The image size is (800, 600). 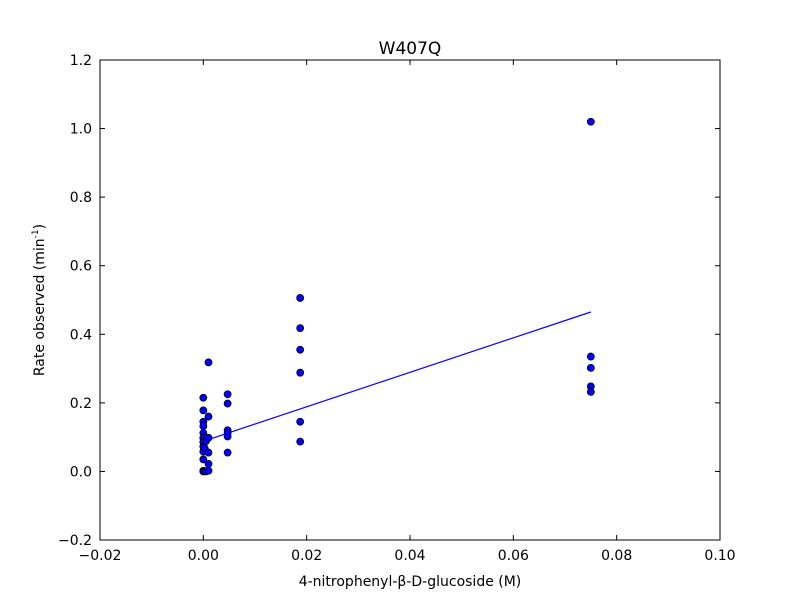 What do you see at coordinates (81, 472) in the screenshot?
I see `y-tick-label: 0.0` at bounding box center [81, 472].